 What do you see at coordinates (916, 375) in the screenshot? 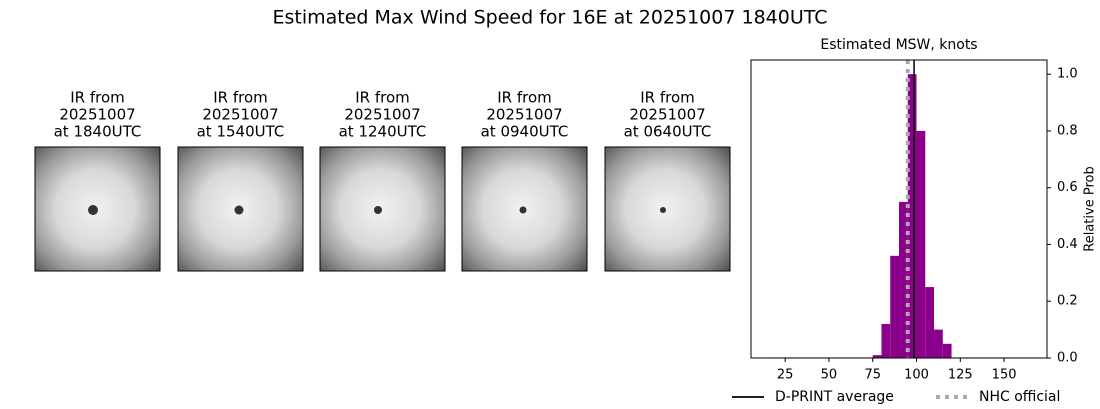
I see `x-tick-label: 100` at bounding box center [916, 375].